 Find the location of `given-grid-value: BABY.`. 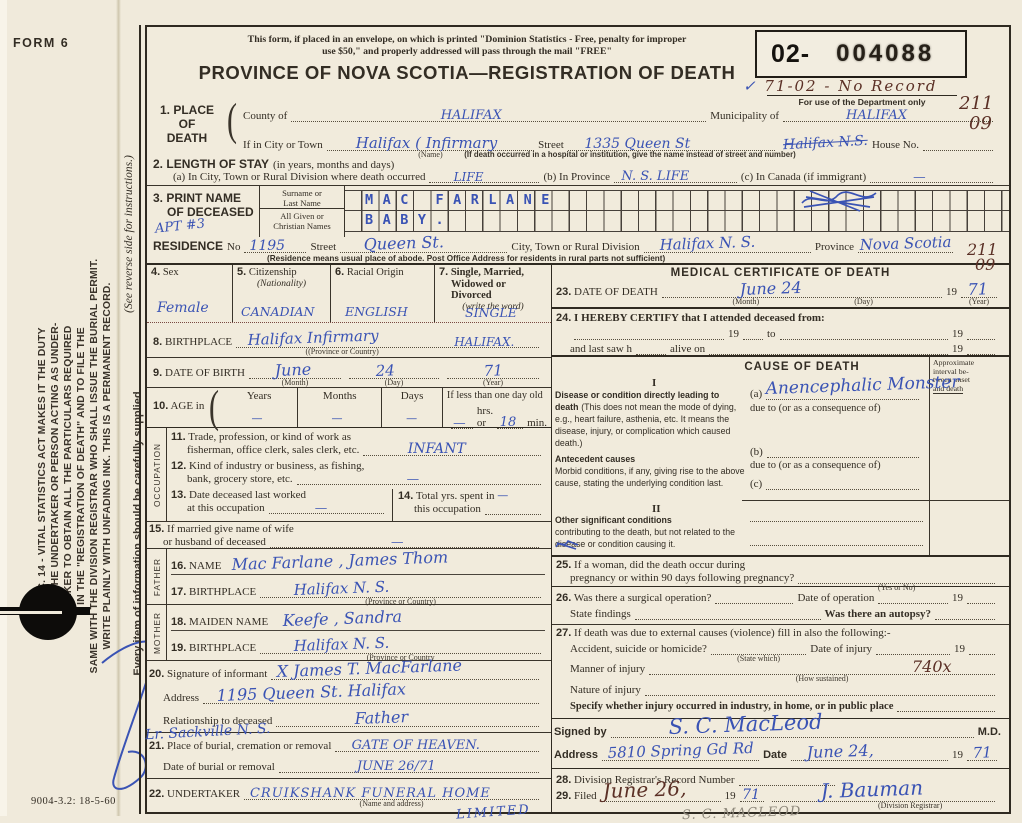

given-grid-value: BABY. is located at coordinates (409, 220).